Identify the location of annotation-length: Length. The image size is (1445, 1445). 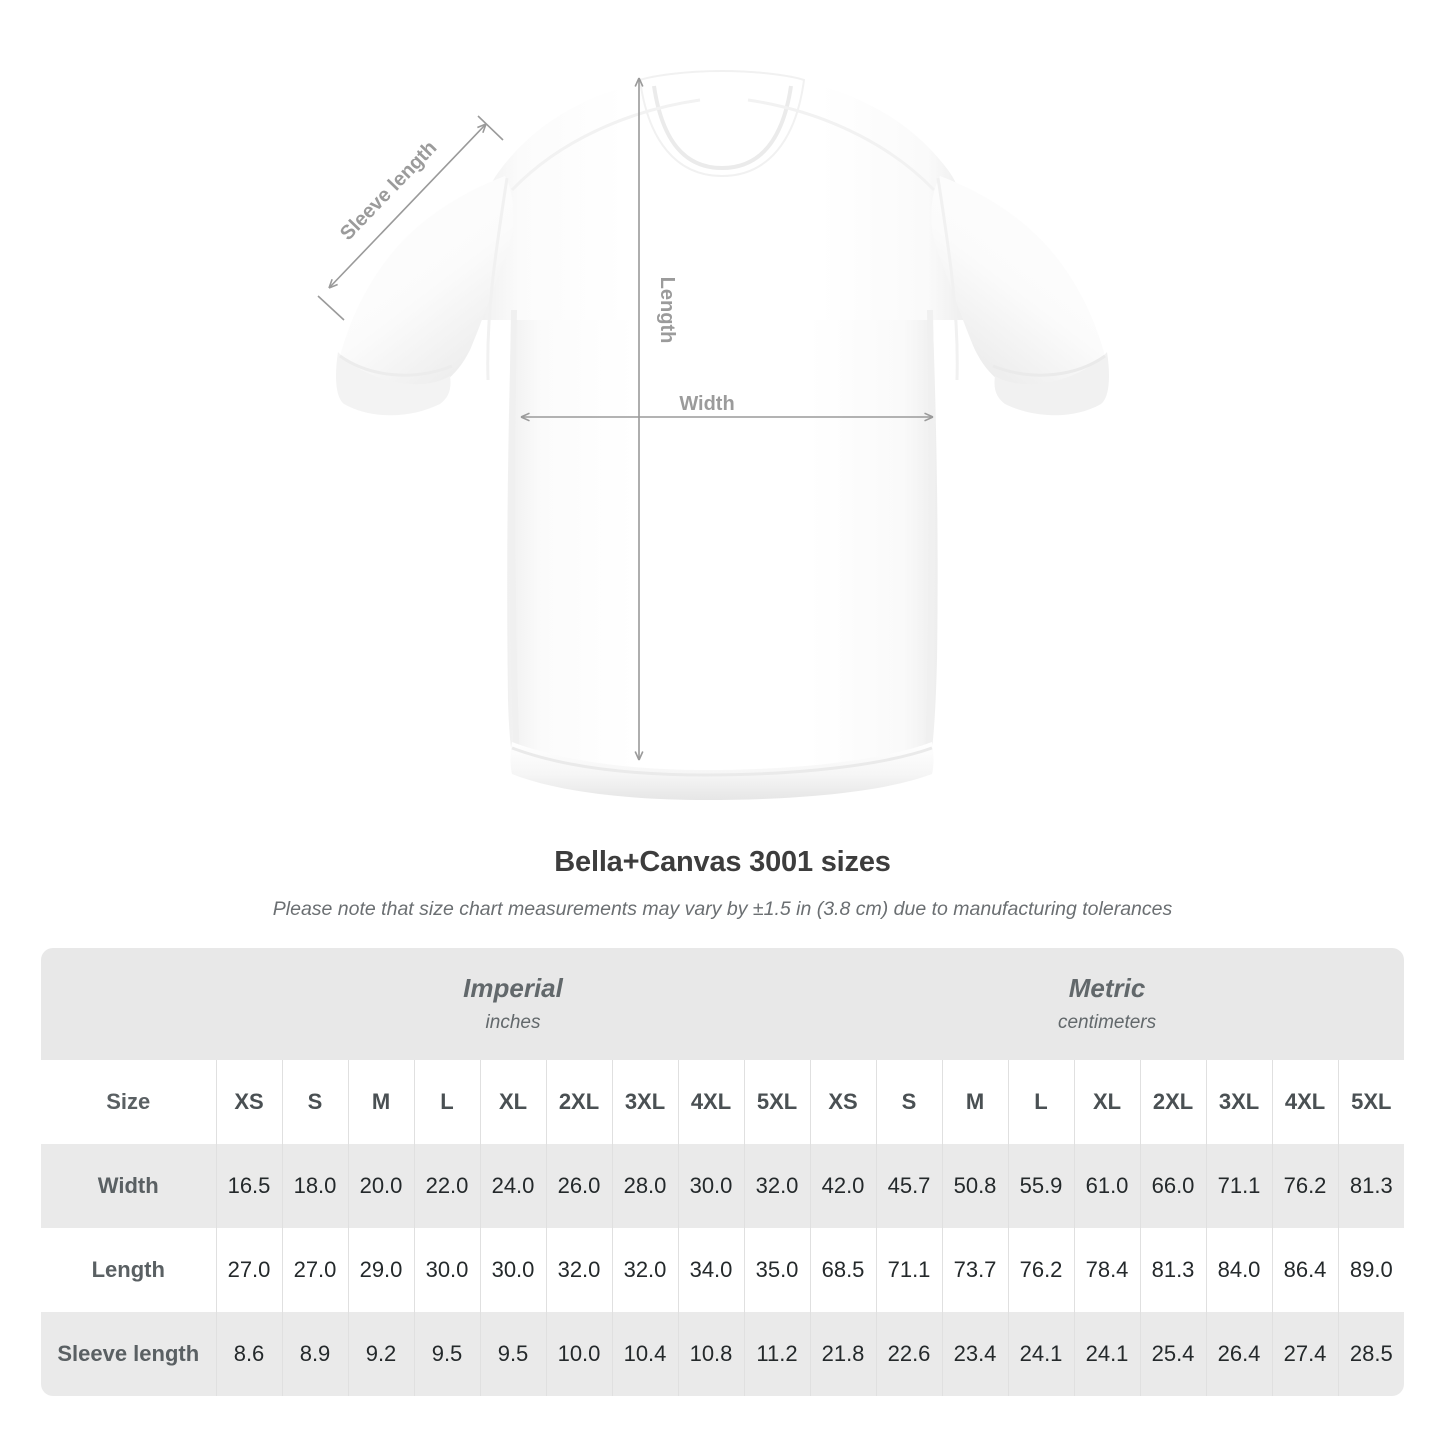
(667, 310).